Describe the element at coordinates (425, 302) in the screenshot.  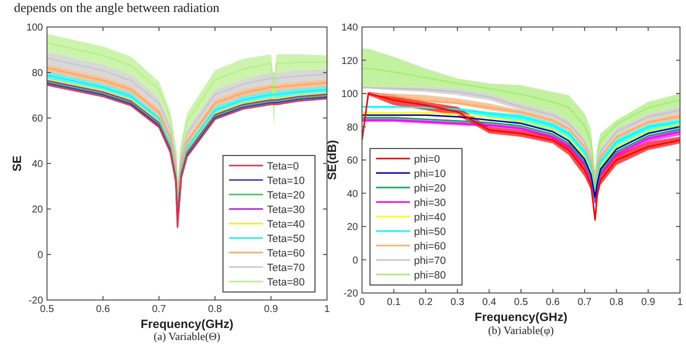
I see `x-tick-label: 0.2` at that location.